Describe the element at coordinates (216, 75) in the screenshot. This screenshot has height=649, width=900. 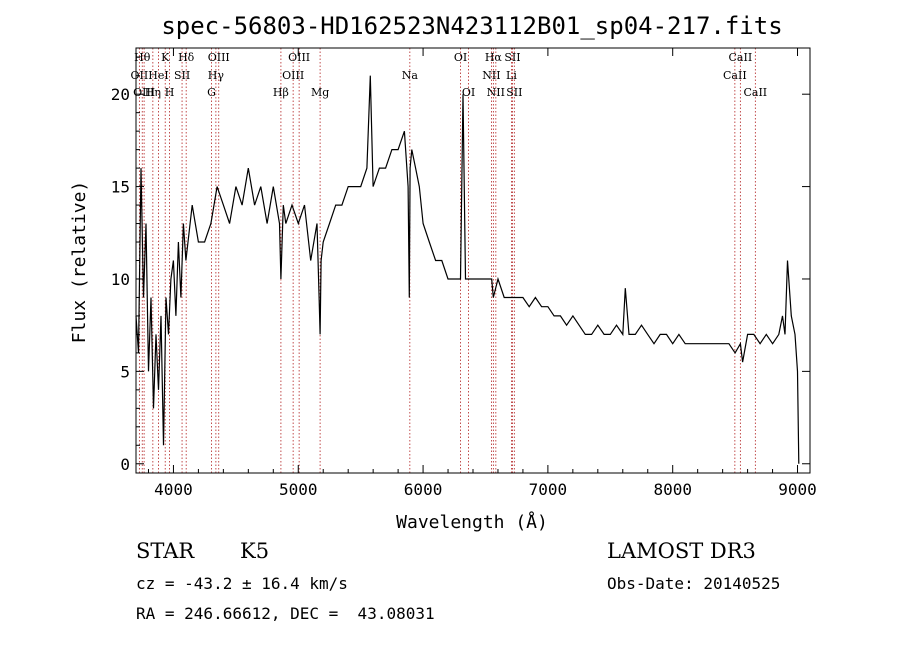
I see `line-label-10: Hγ` at that location.